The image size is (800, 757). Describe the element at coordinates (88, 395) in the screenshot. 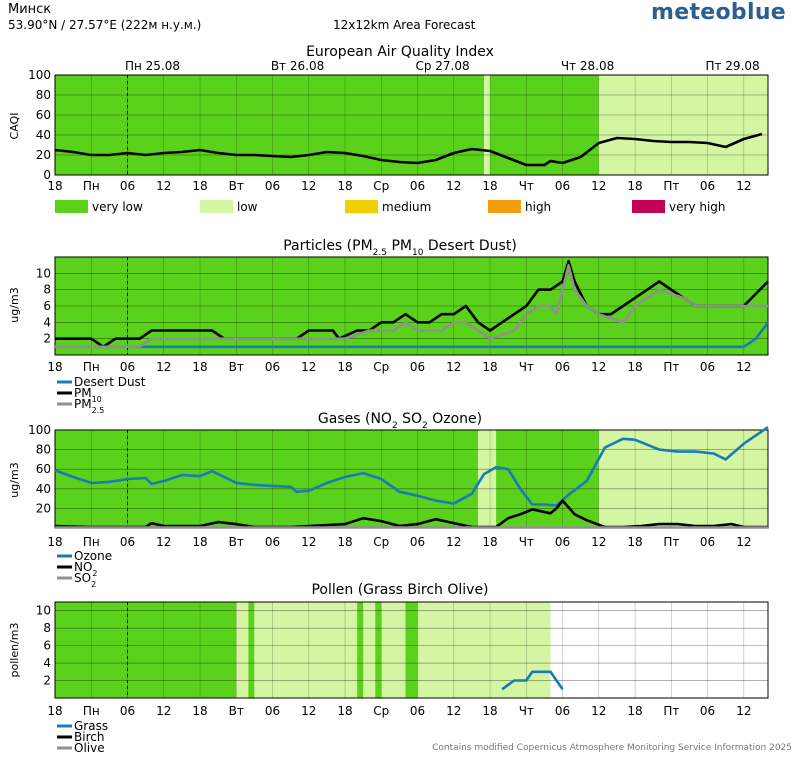

I see `legend-label: PM10` at that location.